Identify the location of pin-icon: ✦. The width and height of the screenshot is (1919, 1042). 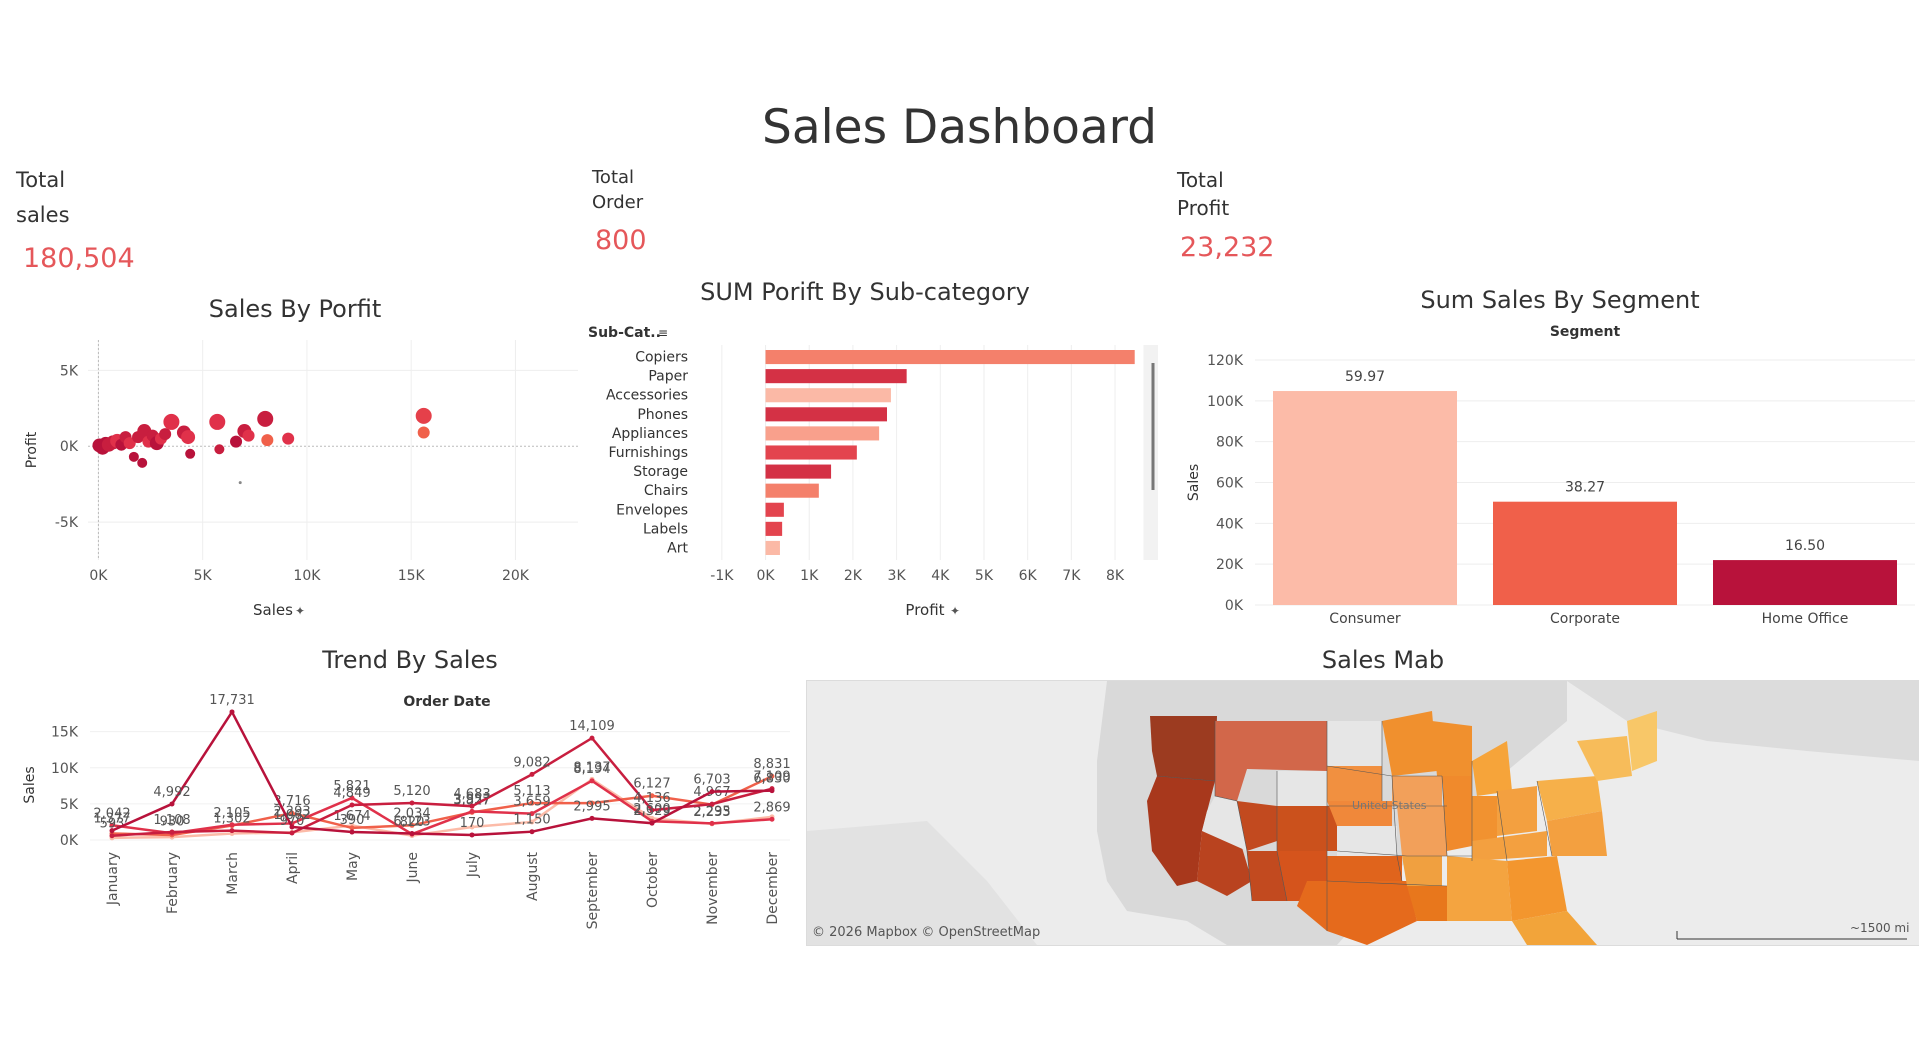
(300, 611).